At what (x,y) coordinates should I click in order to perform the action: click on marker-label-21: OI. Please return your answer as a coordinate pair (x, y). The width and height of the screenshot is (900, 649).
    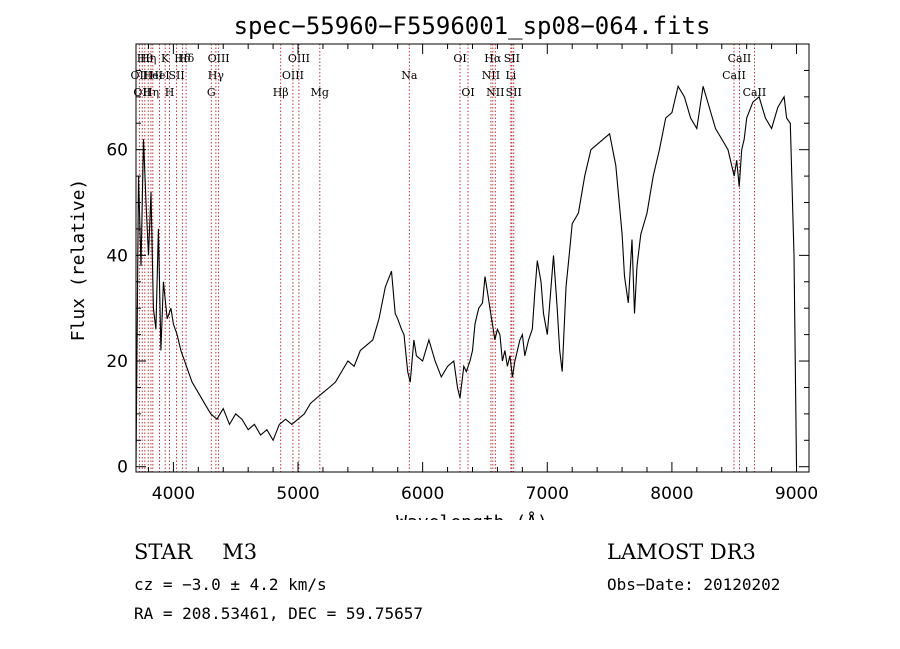
    Looking at the image, I should click on (467, 92).